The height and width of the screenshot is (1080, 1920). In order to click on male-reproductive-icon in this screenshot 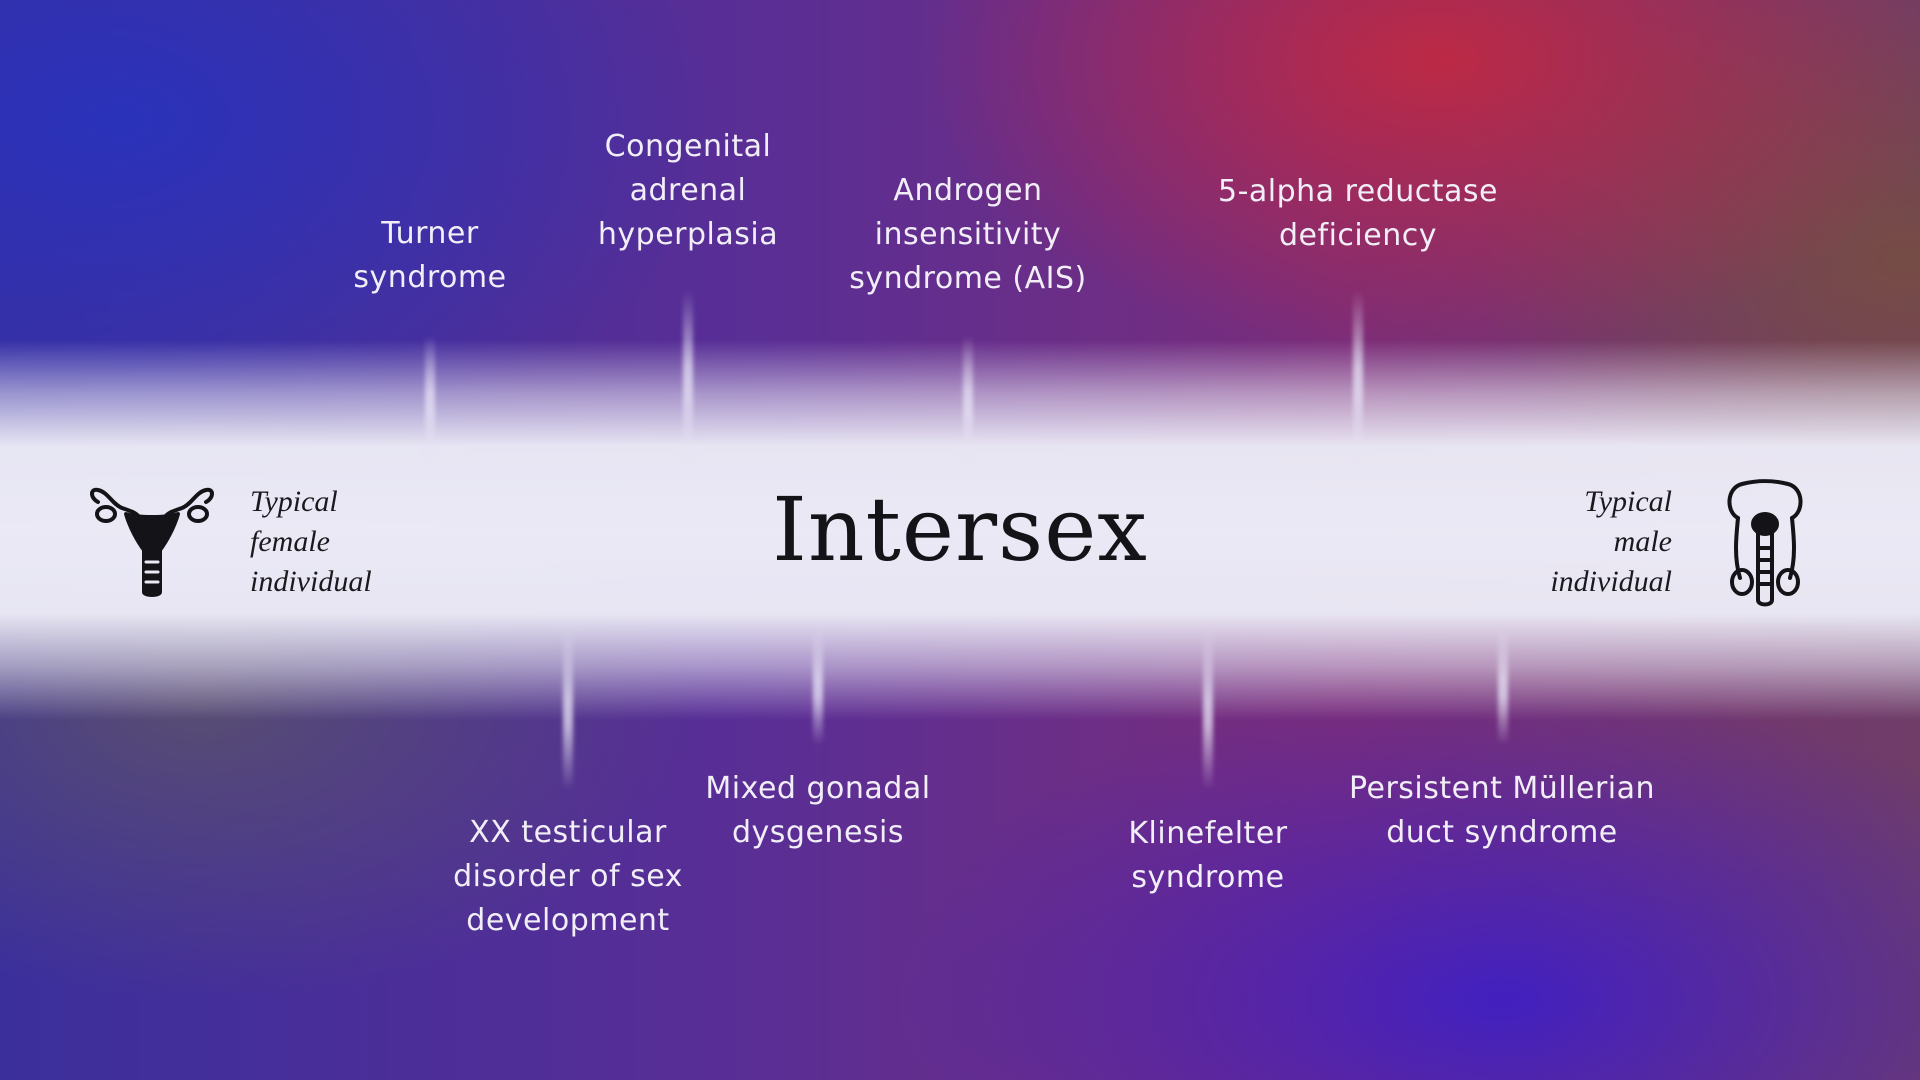, I will do `click(1765, 546)`.